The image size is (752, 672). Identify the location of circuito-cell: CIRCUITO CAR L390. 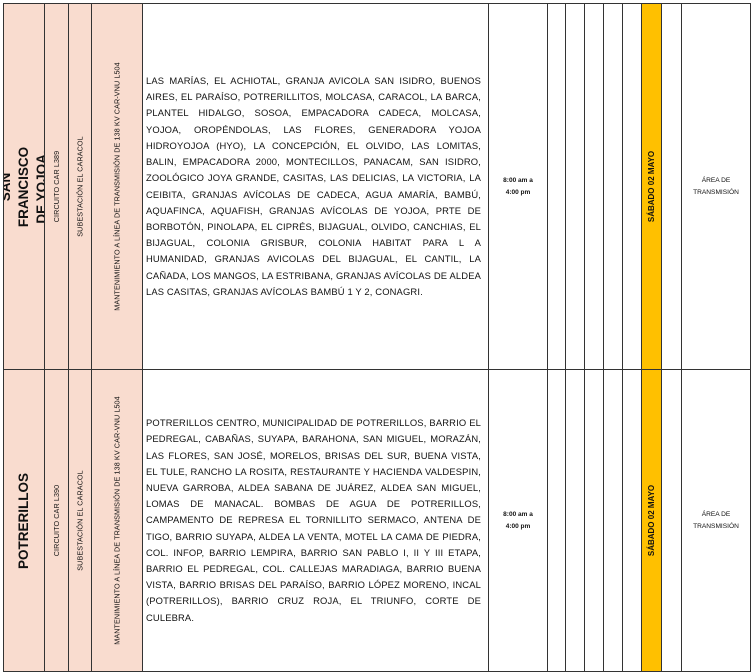
(56, 520).